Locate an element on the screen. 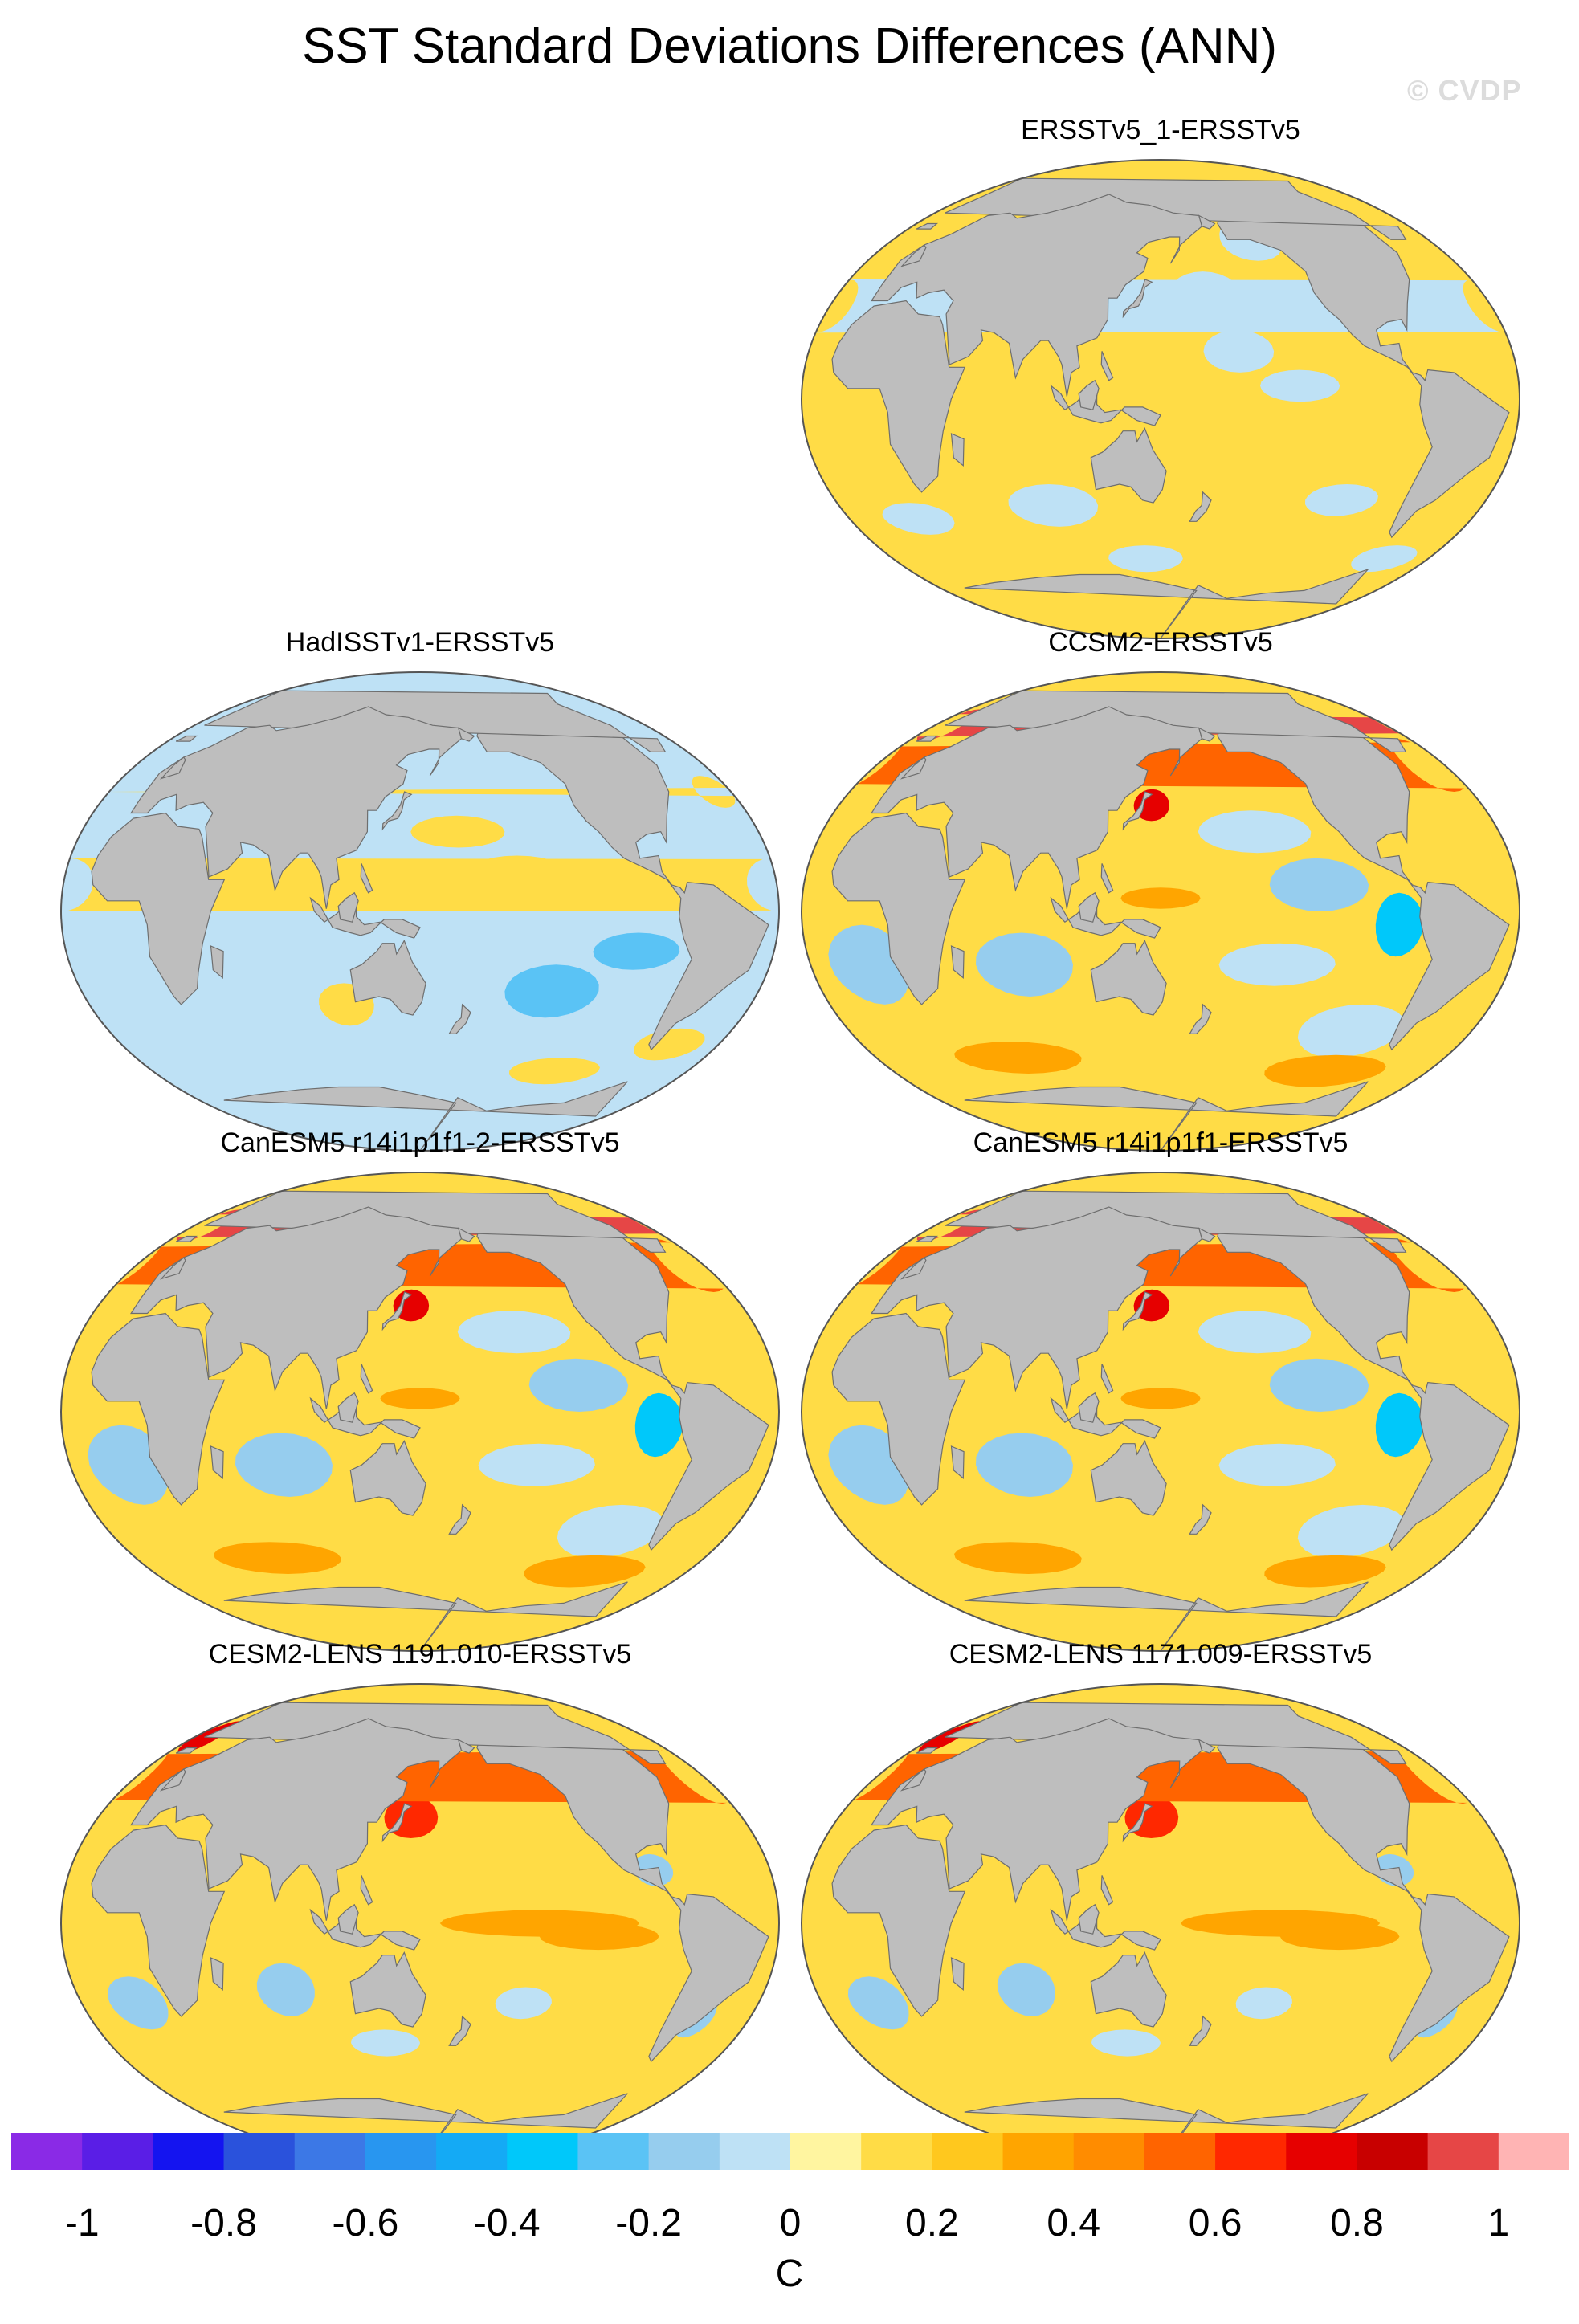 The height and width of the screenshot is (2324, 1579). colorbar-tick-label: -0.8 is located at coordinates (223, 2223).